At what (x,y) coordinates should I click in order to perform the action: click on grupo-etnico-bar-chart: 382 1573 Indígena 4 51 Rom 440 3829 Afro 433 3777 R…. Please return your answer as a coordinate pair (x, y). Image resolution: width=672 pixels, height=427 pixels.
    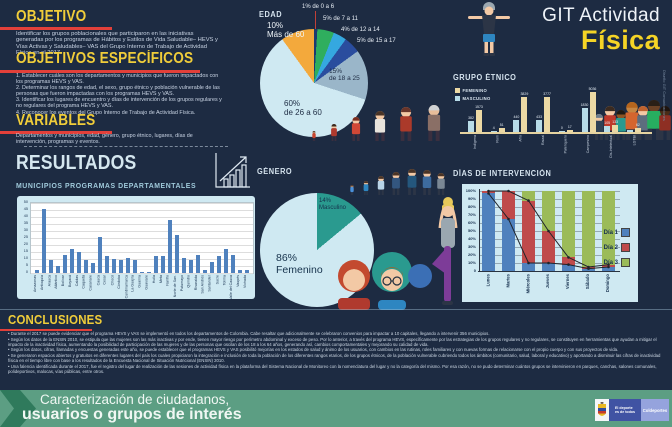
    Looking at the image, I should click on (558, 126).